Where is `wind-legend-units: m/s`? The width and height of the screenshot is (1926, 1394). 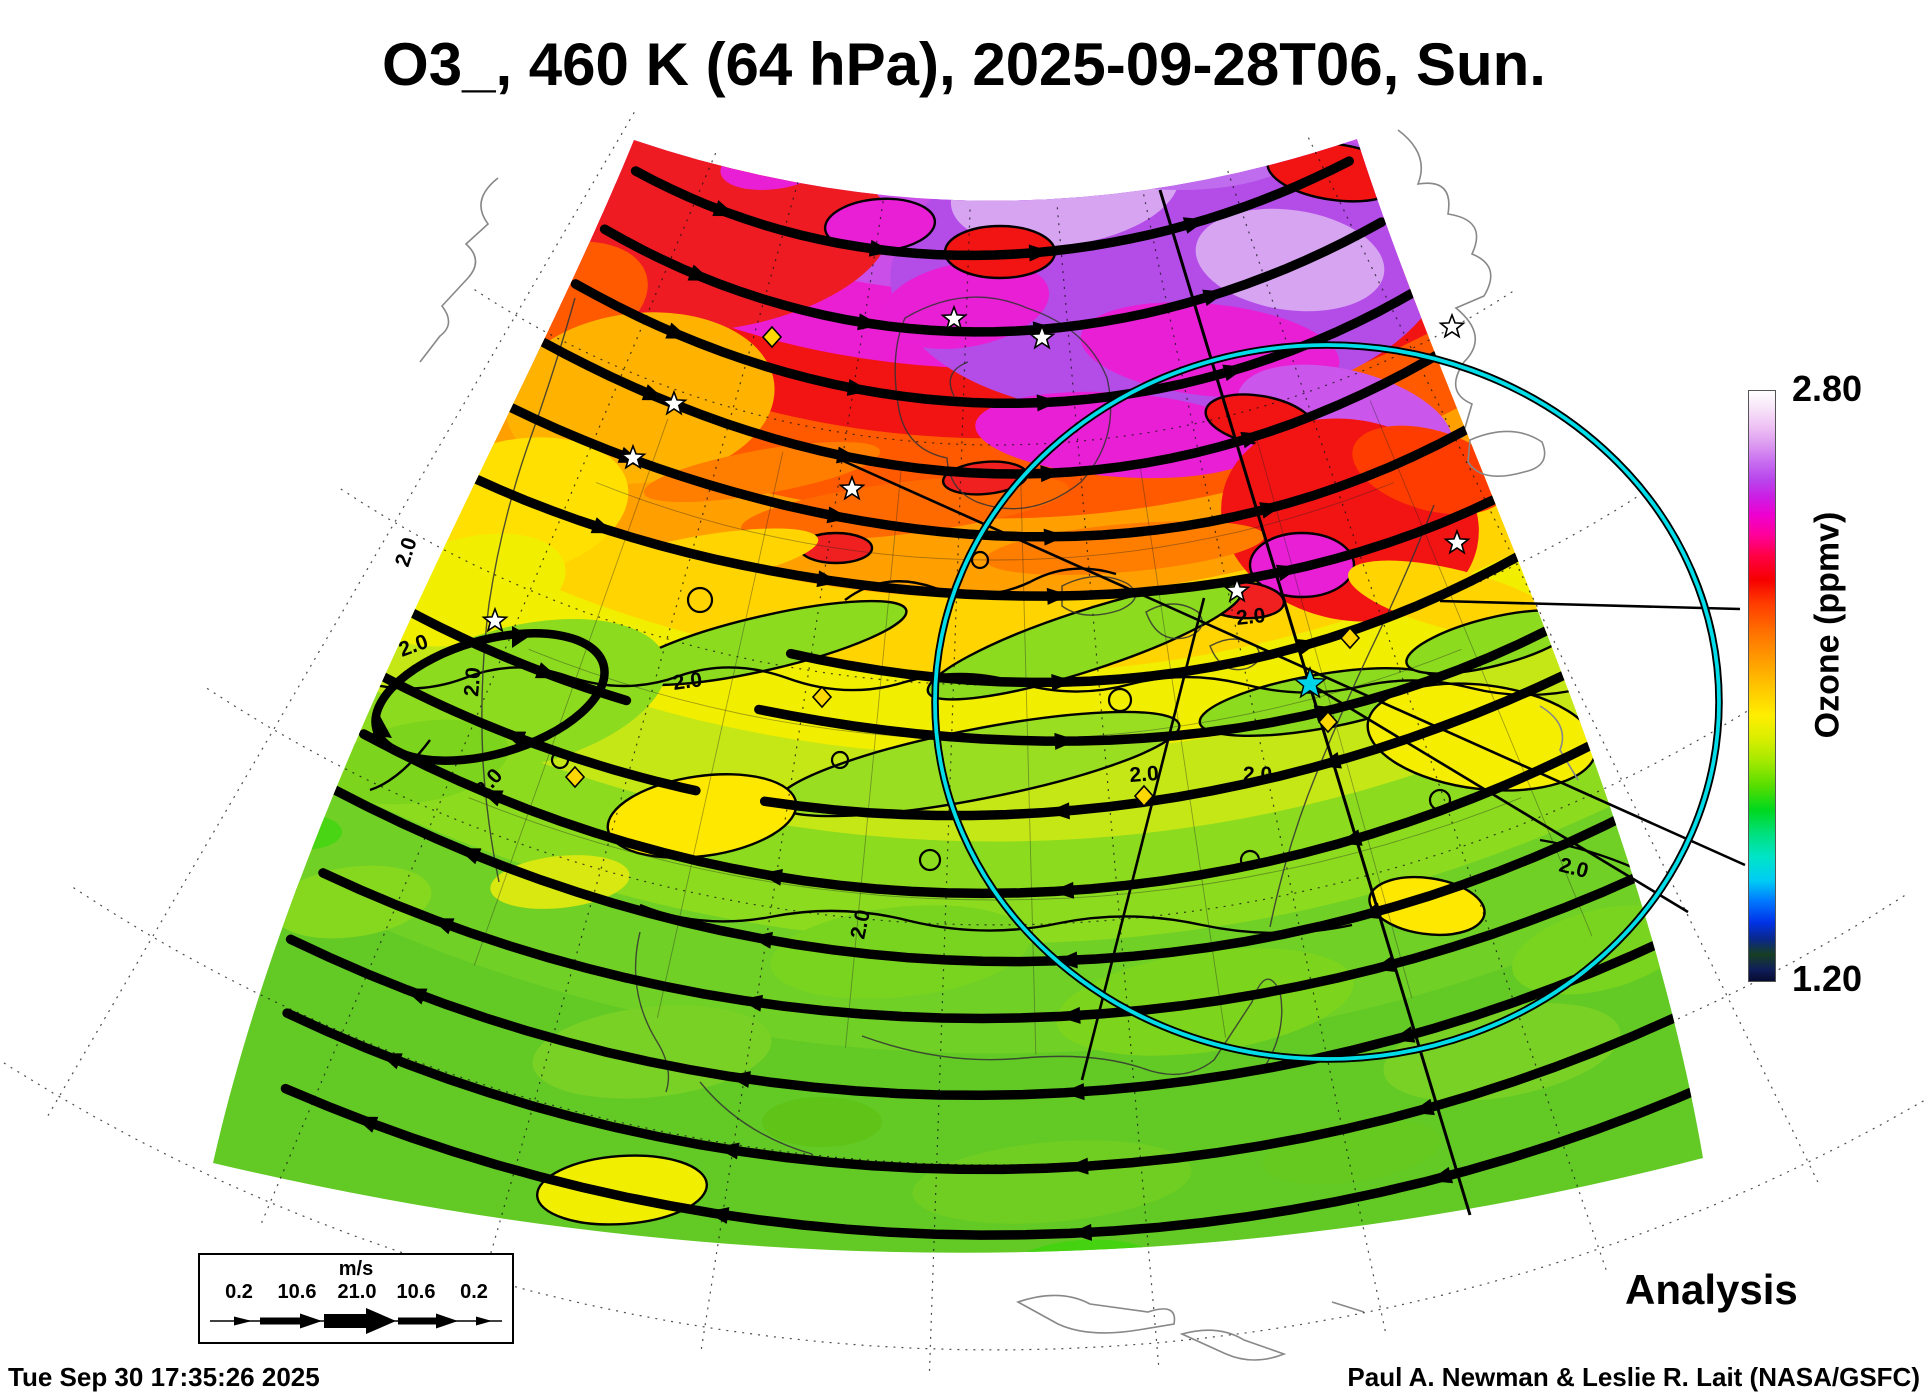 wind-legend-units: m/s is located at coordinates (356, 1269).